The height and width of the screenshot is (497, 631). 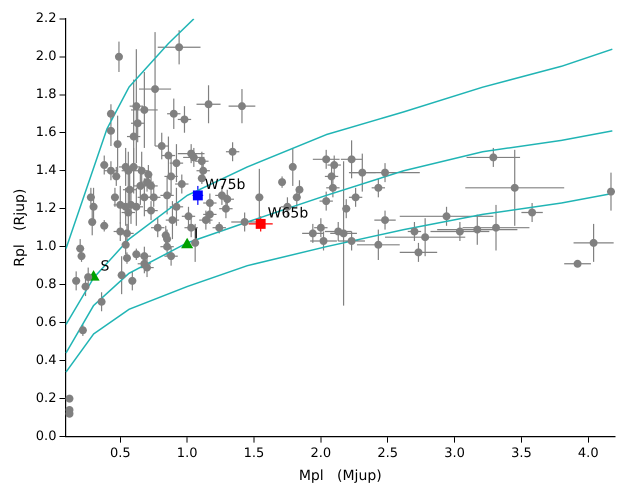 I want to click on y-tick-label: 1.4, so click(x=46, y=170).